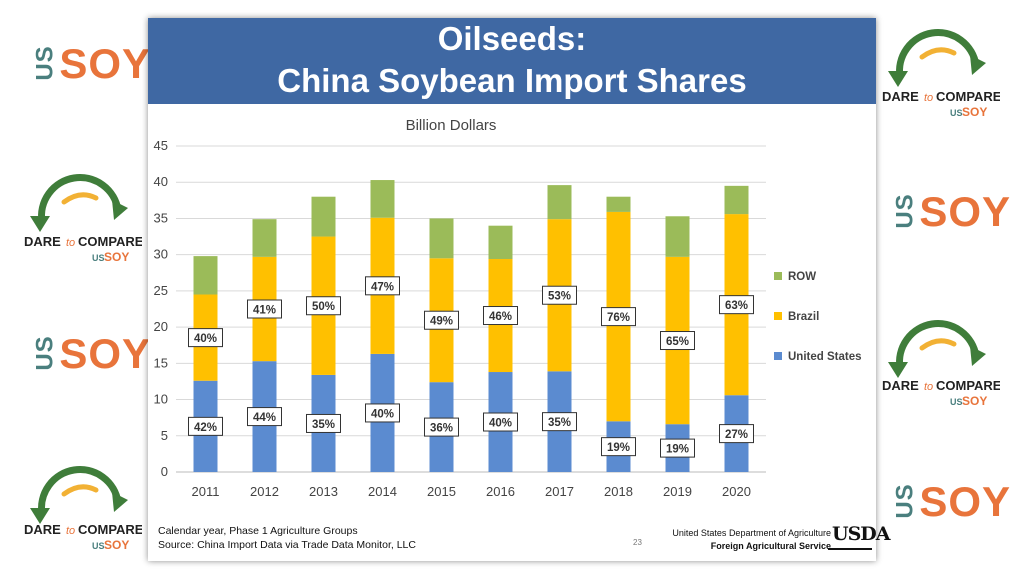 This screenshot has width=1024, height=572. Describe the element at coordinates (637, 542) in the screenshot. I see `page-number: 23` at that location.